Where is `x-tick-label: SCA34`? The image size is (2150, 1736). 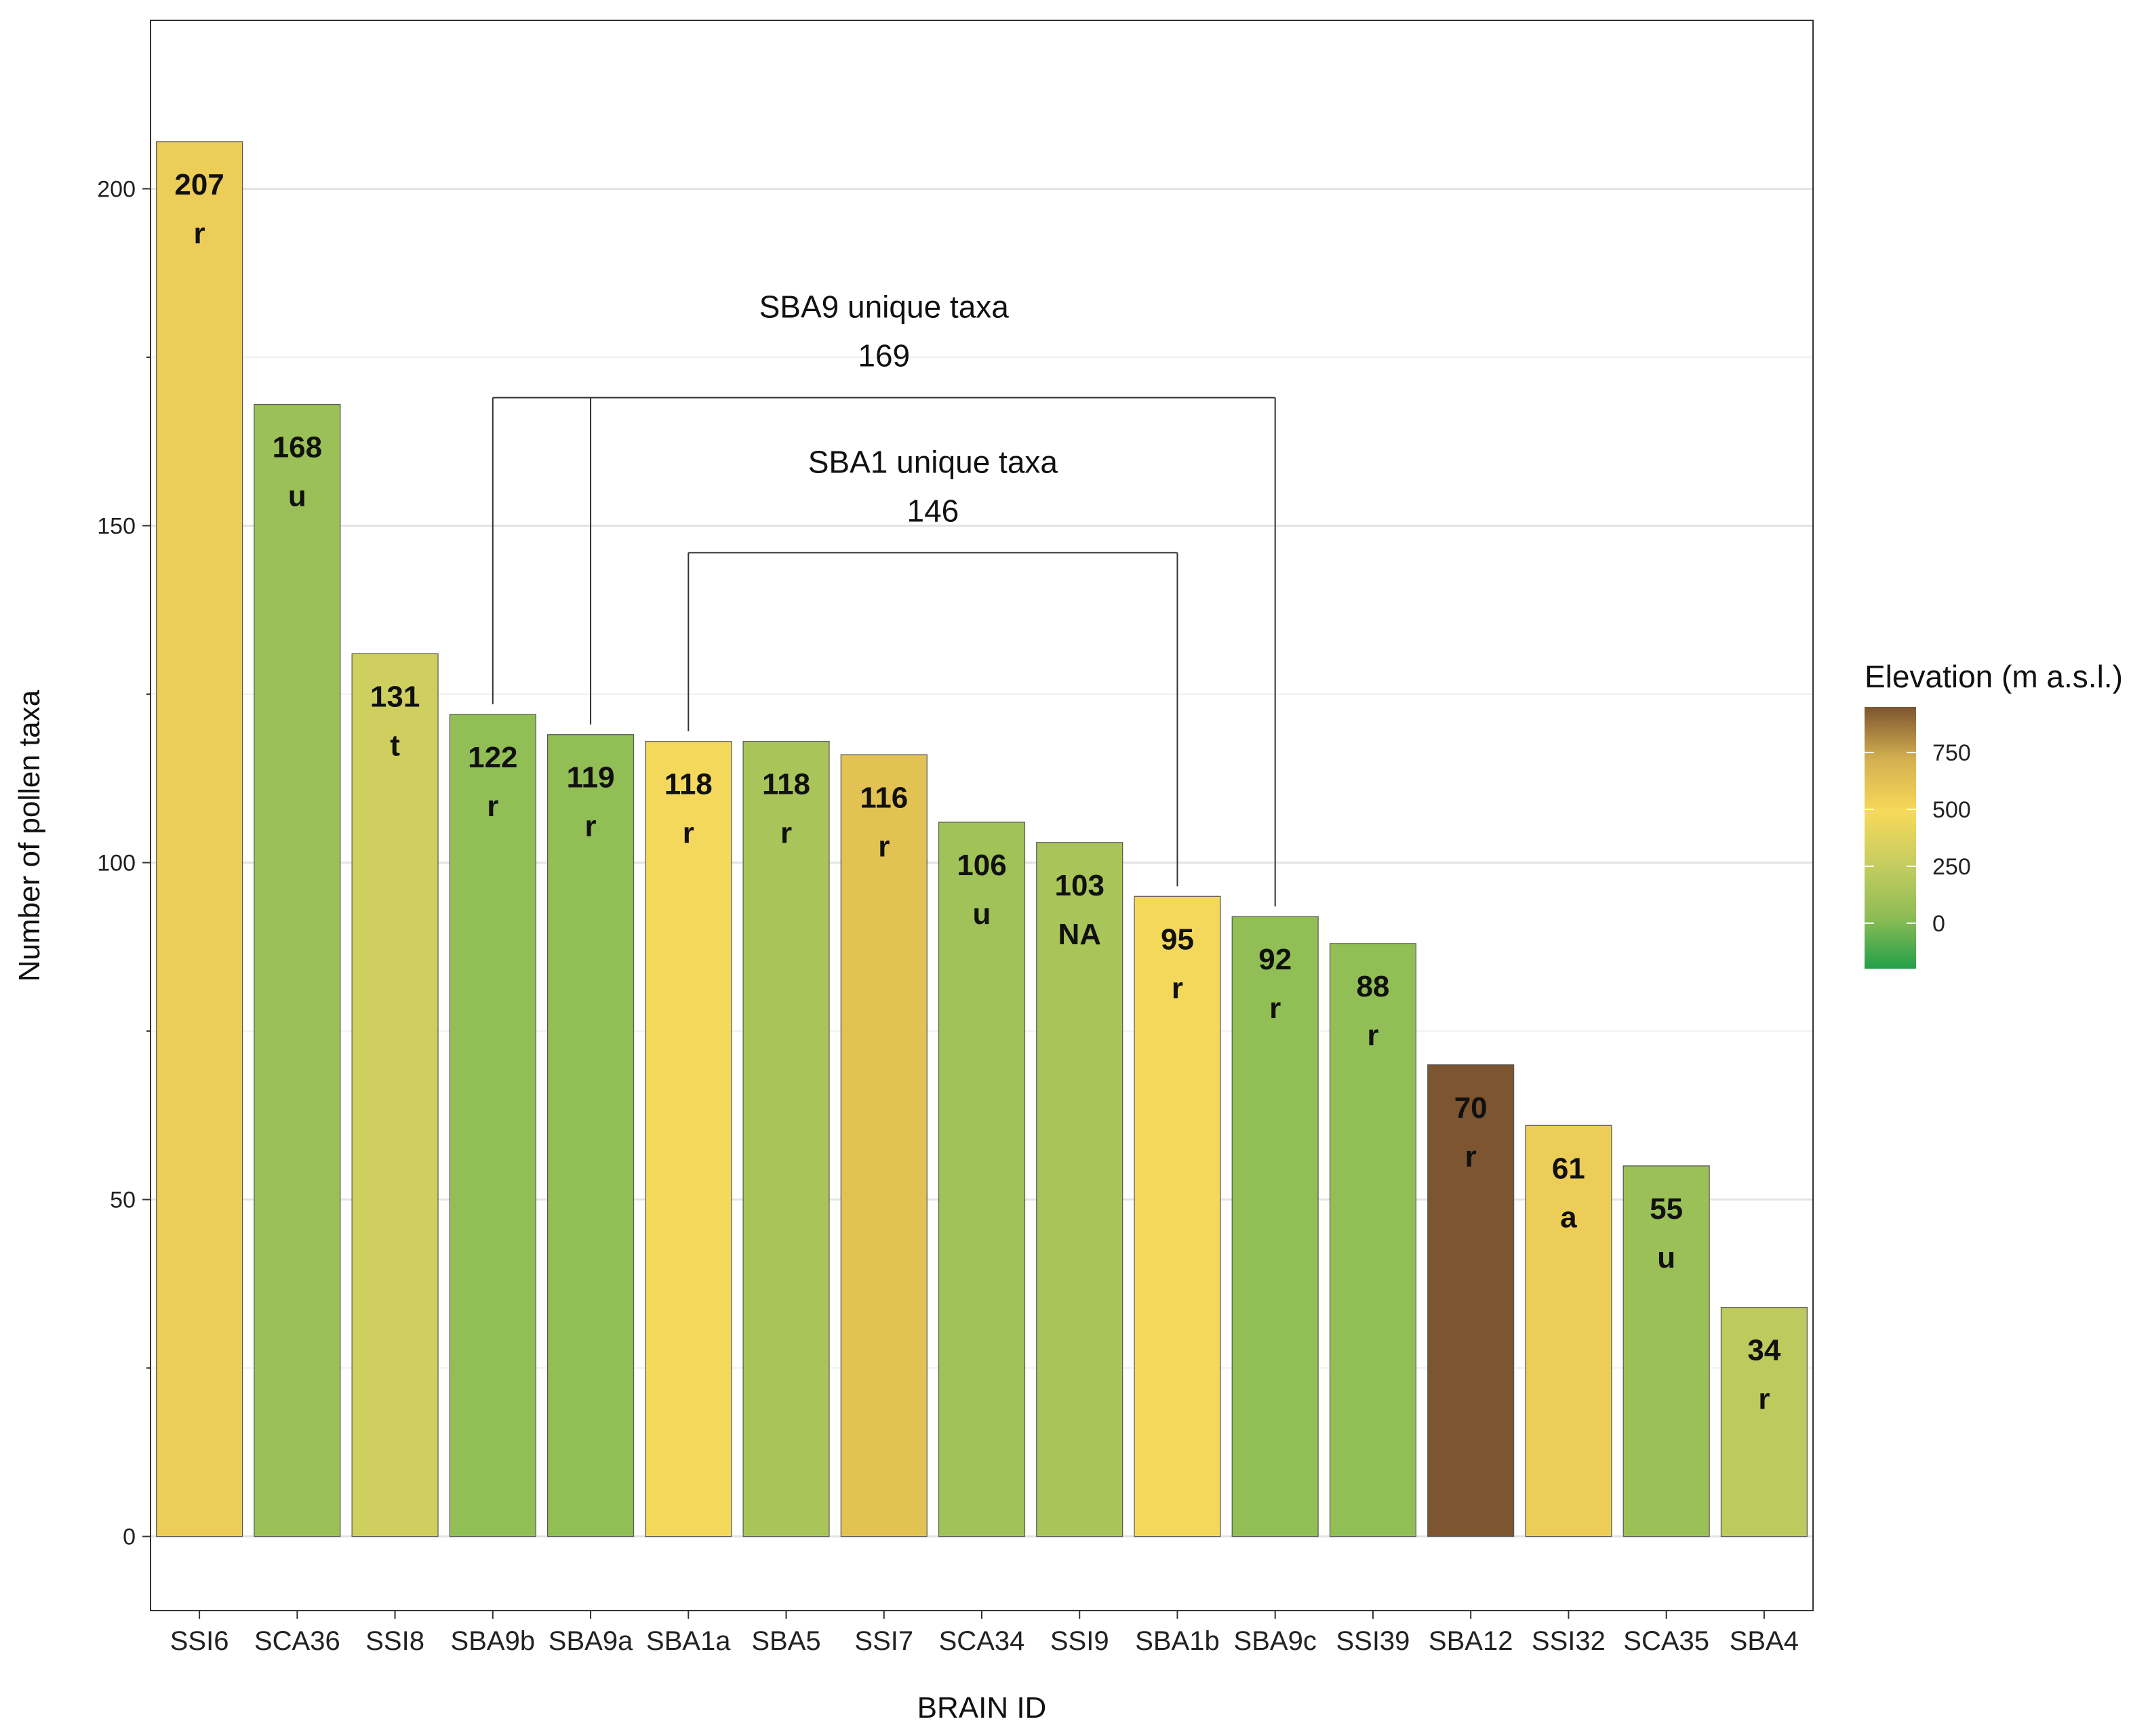
x-tick-label: SCA34 is located at coordinates (982, 1641).